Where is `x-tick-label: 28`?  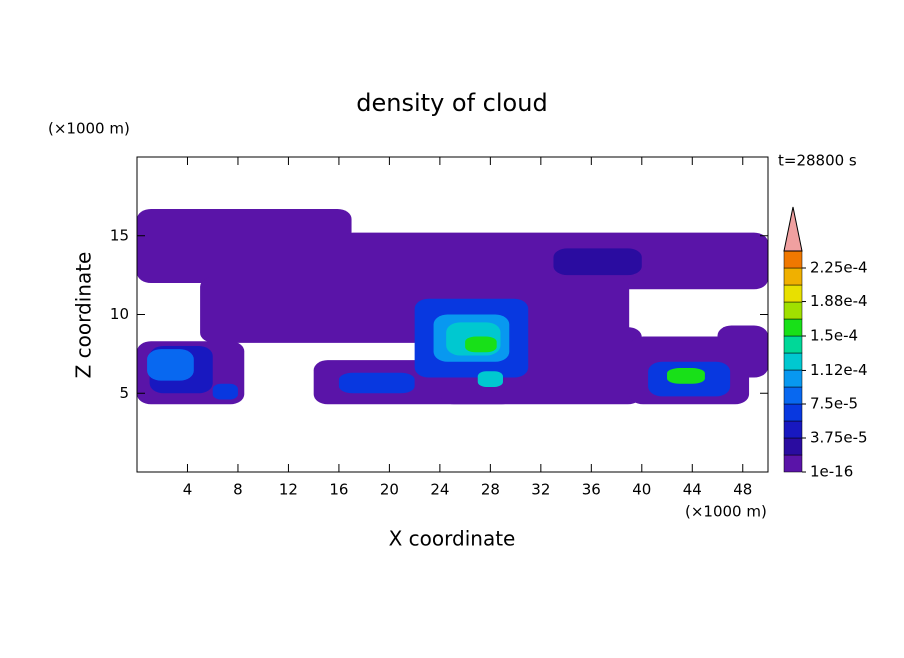 x-tick-label: 28 is located at coordinates (490, 490).